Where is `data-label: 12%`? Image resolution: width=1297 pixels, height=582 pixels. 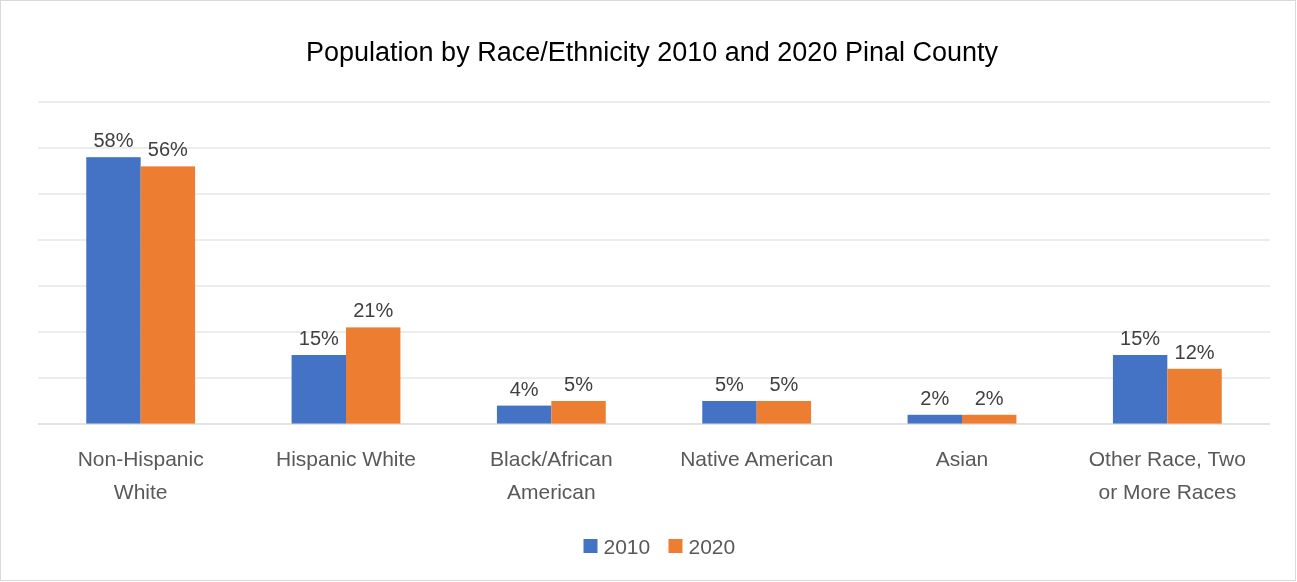
data-label: 12% is located at coordinates (1194, 351).